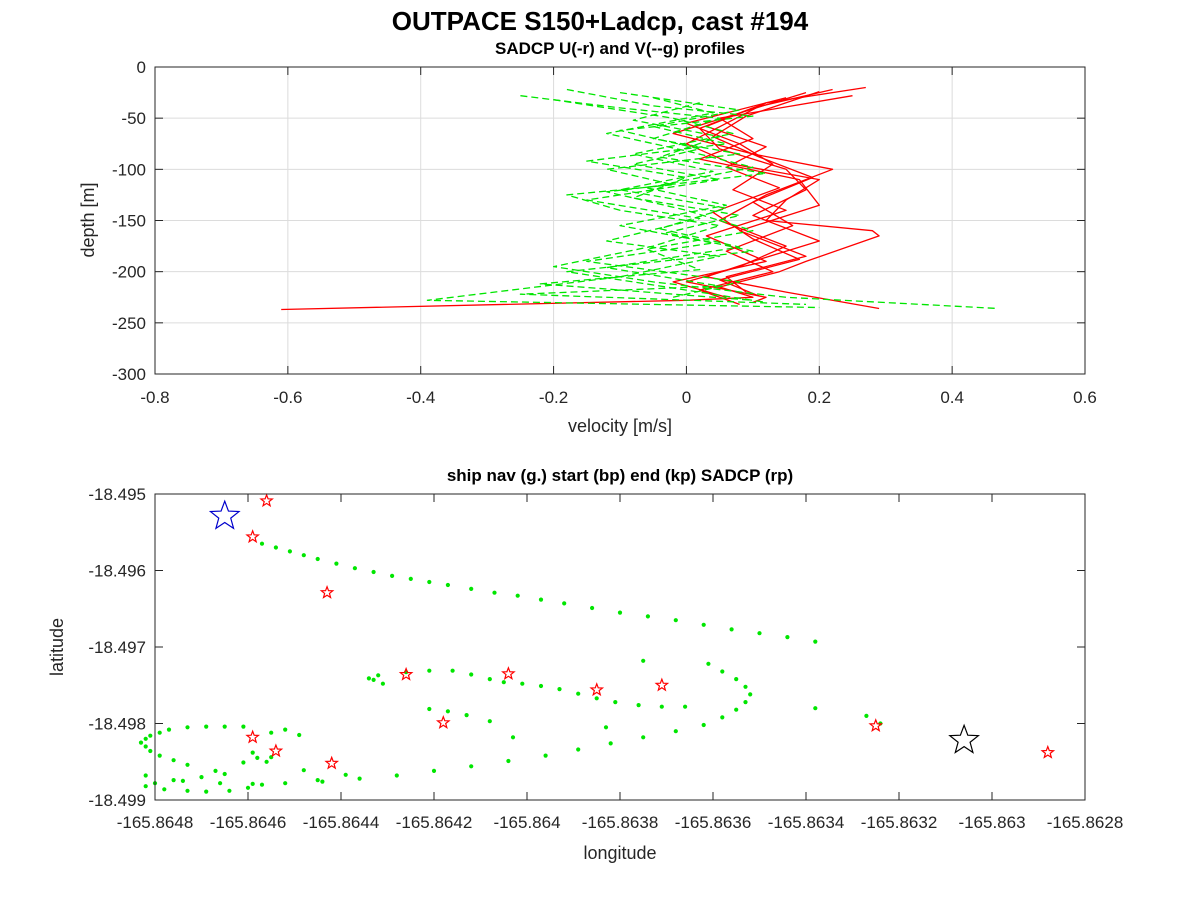 The width and height of the screenshot is (1200, 900). Describe the element at coordinates (88, 219) in the screenshot. I see `plot1-ylabel: depth [m]` at that location.